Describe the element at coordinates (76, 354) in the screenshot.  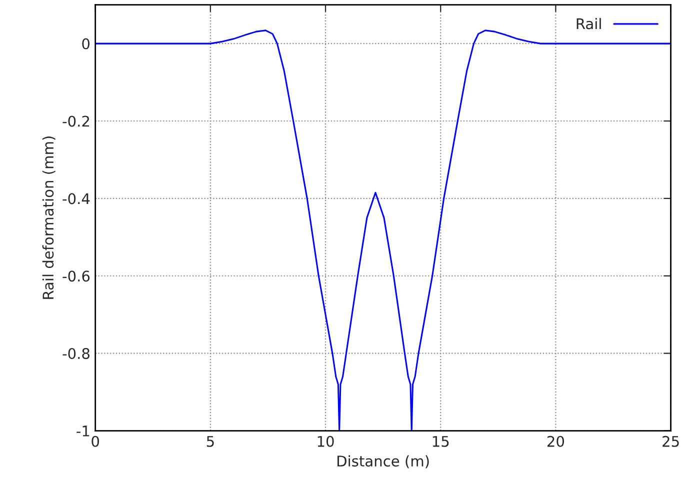
I see `y-tick-label: -0.8` at that location.